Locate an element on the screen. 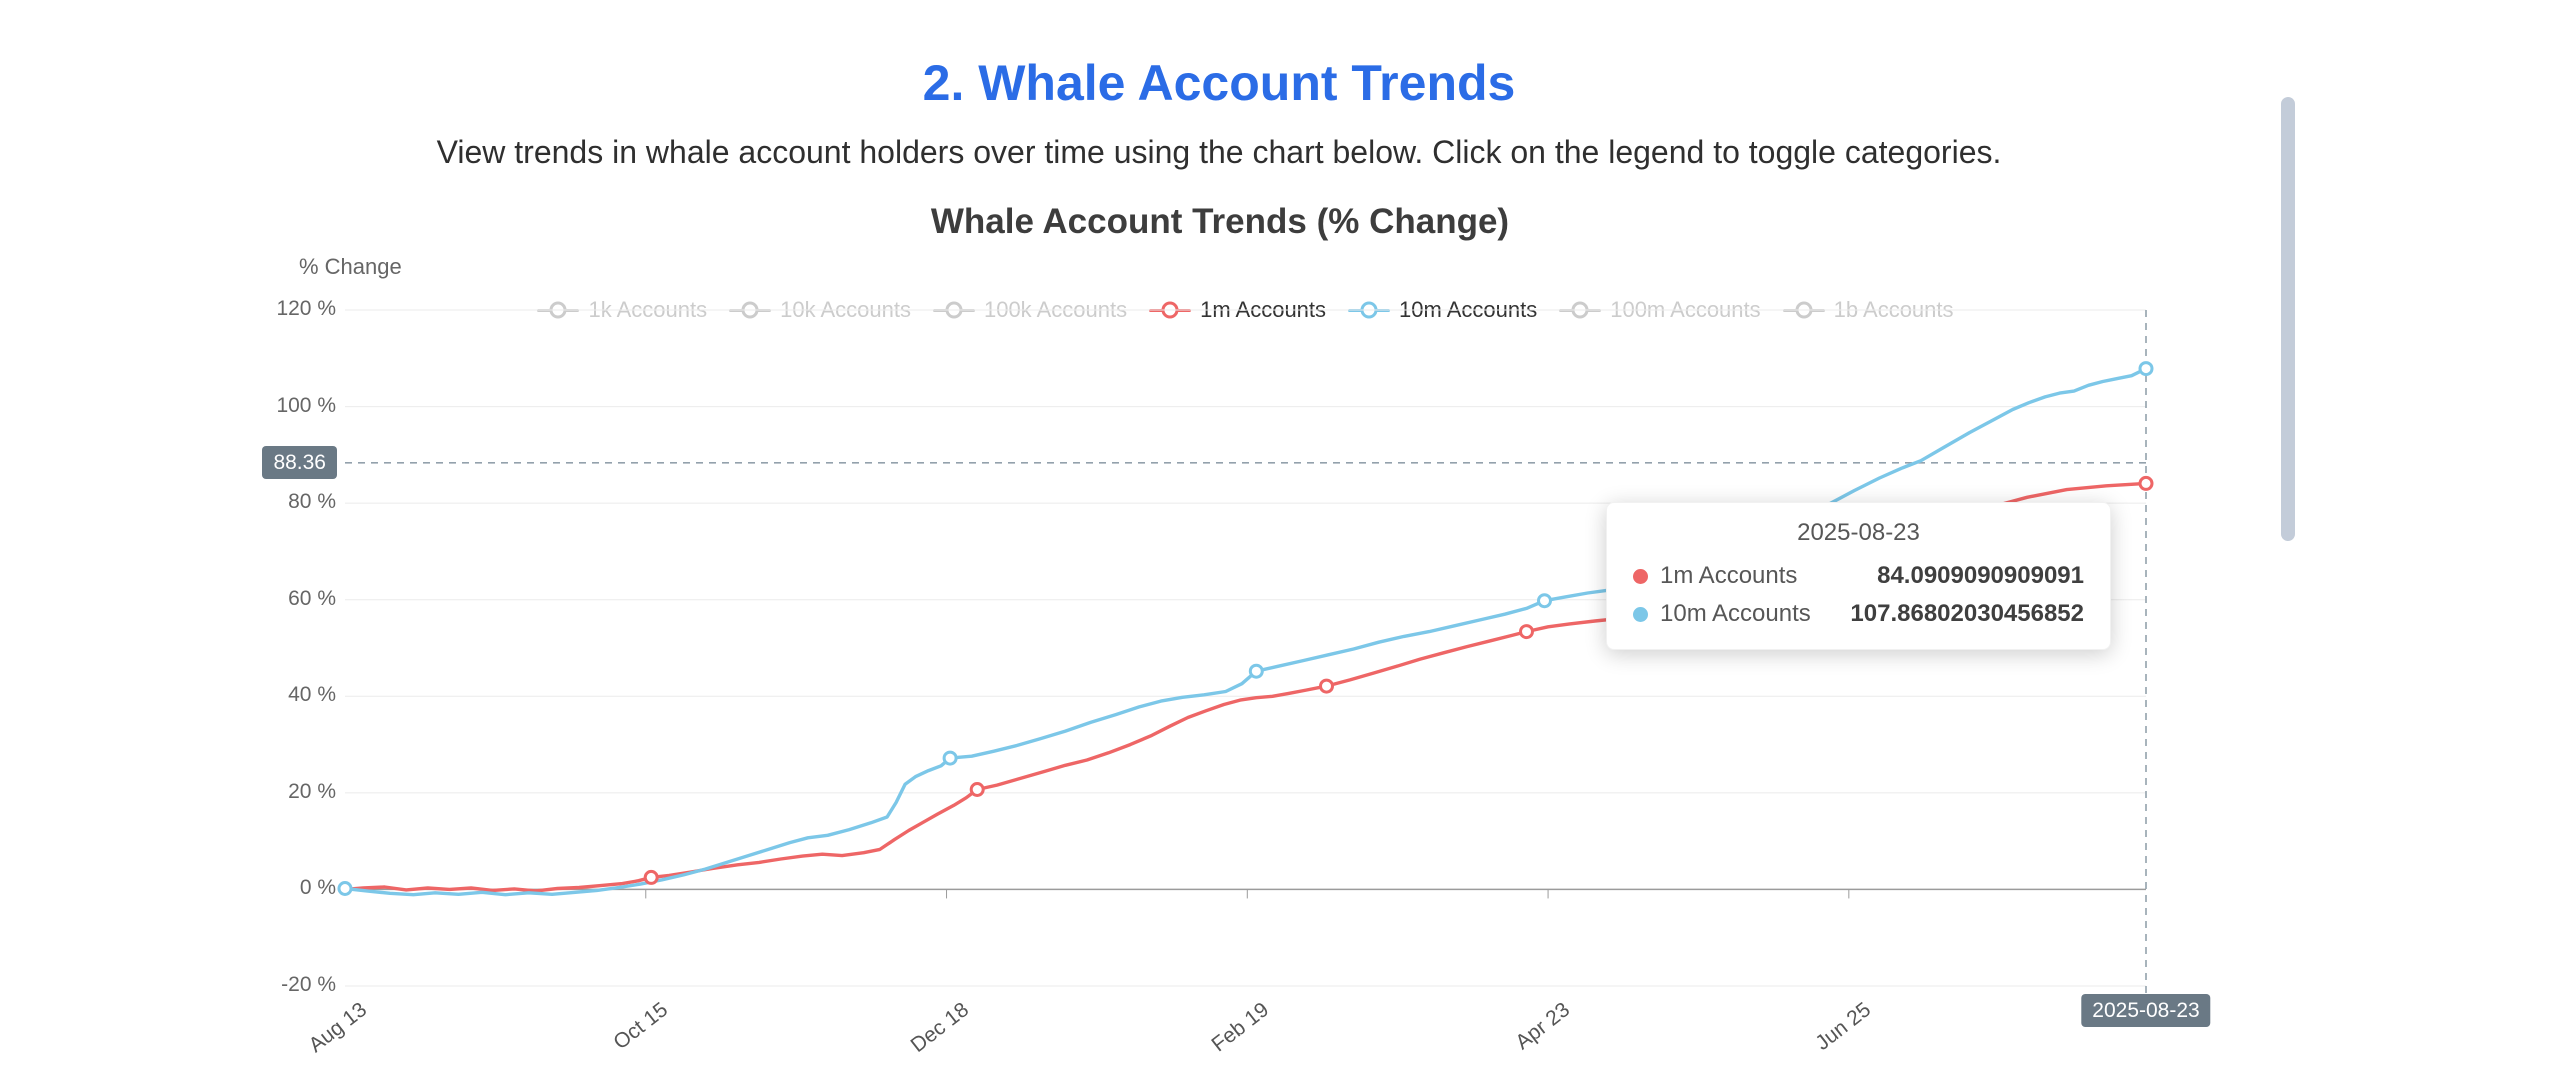 This screenshot has width=2560, height=1076. y-tick-label: 80 % is located at coordinates (312, 502).